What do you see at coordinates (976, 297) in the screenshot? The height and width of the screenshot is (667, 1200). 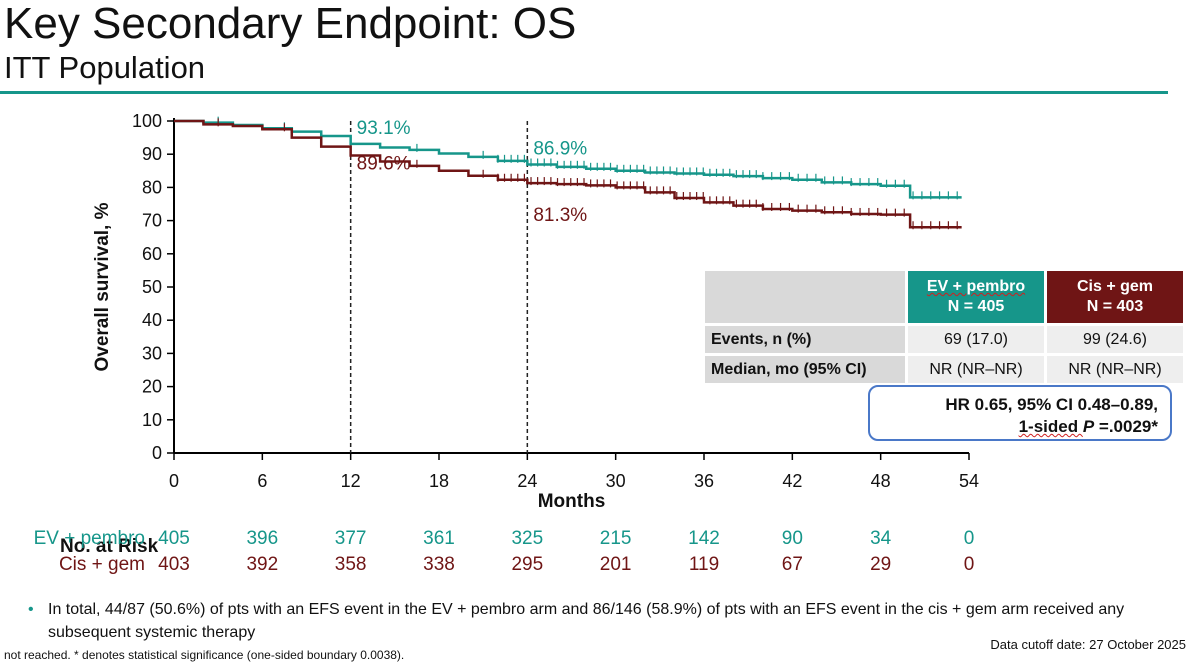 I see `header-ev-pembro: EV + pembro N = 405` at bounding box center [976, 297].